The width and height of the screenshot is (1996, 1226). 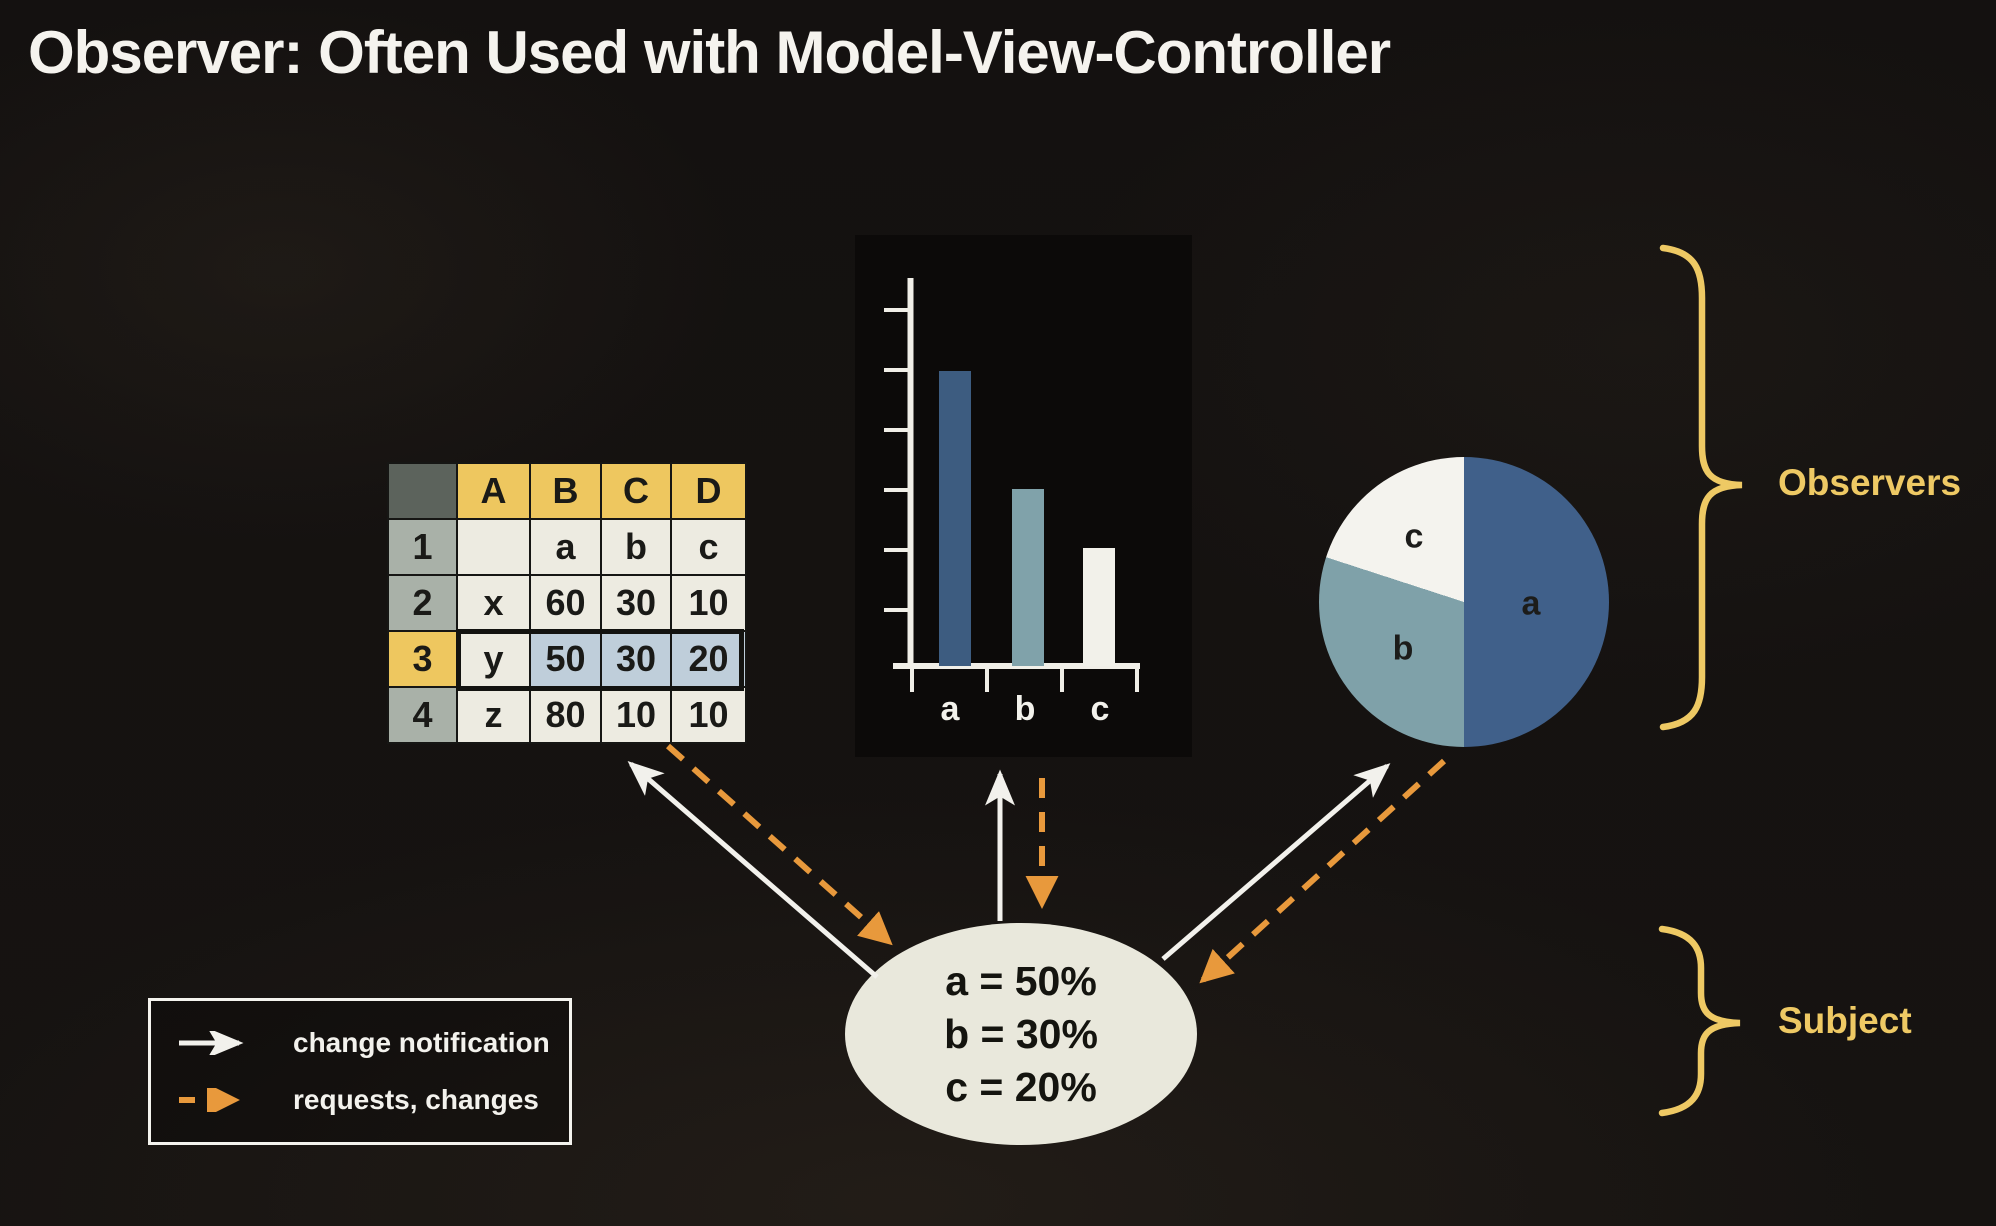 What do you see at coordinates (955, 518) in the screenshot?
I see `bar-a` at bounding box center [955, 518].